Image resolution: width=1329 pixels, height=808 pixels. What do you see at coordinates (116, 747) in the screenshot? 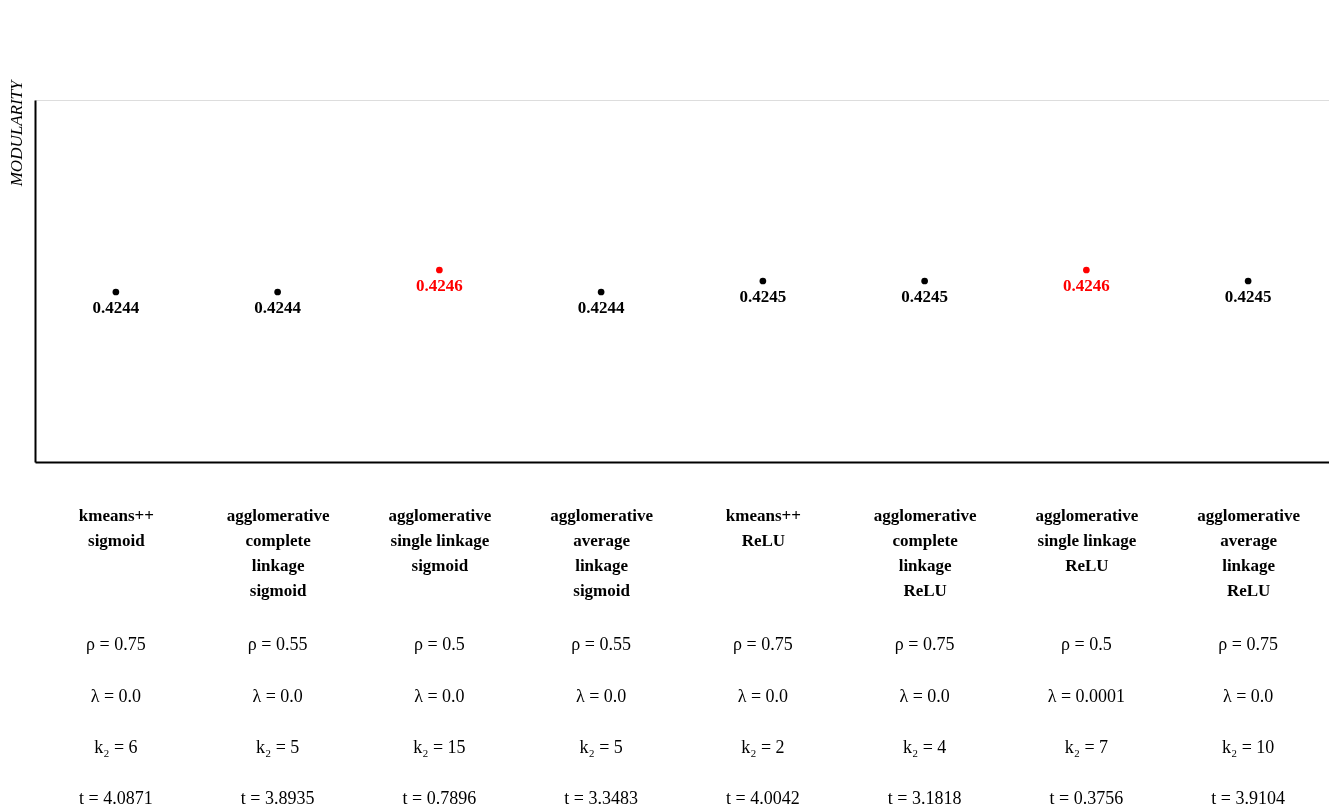
I see `text: k₂ = 6` at bounding box center [116, 747].